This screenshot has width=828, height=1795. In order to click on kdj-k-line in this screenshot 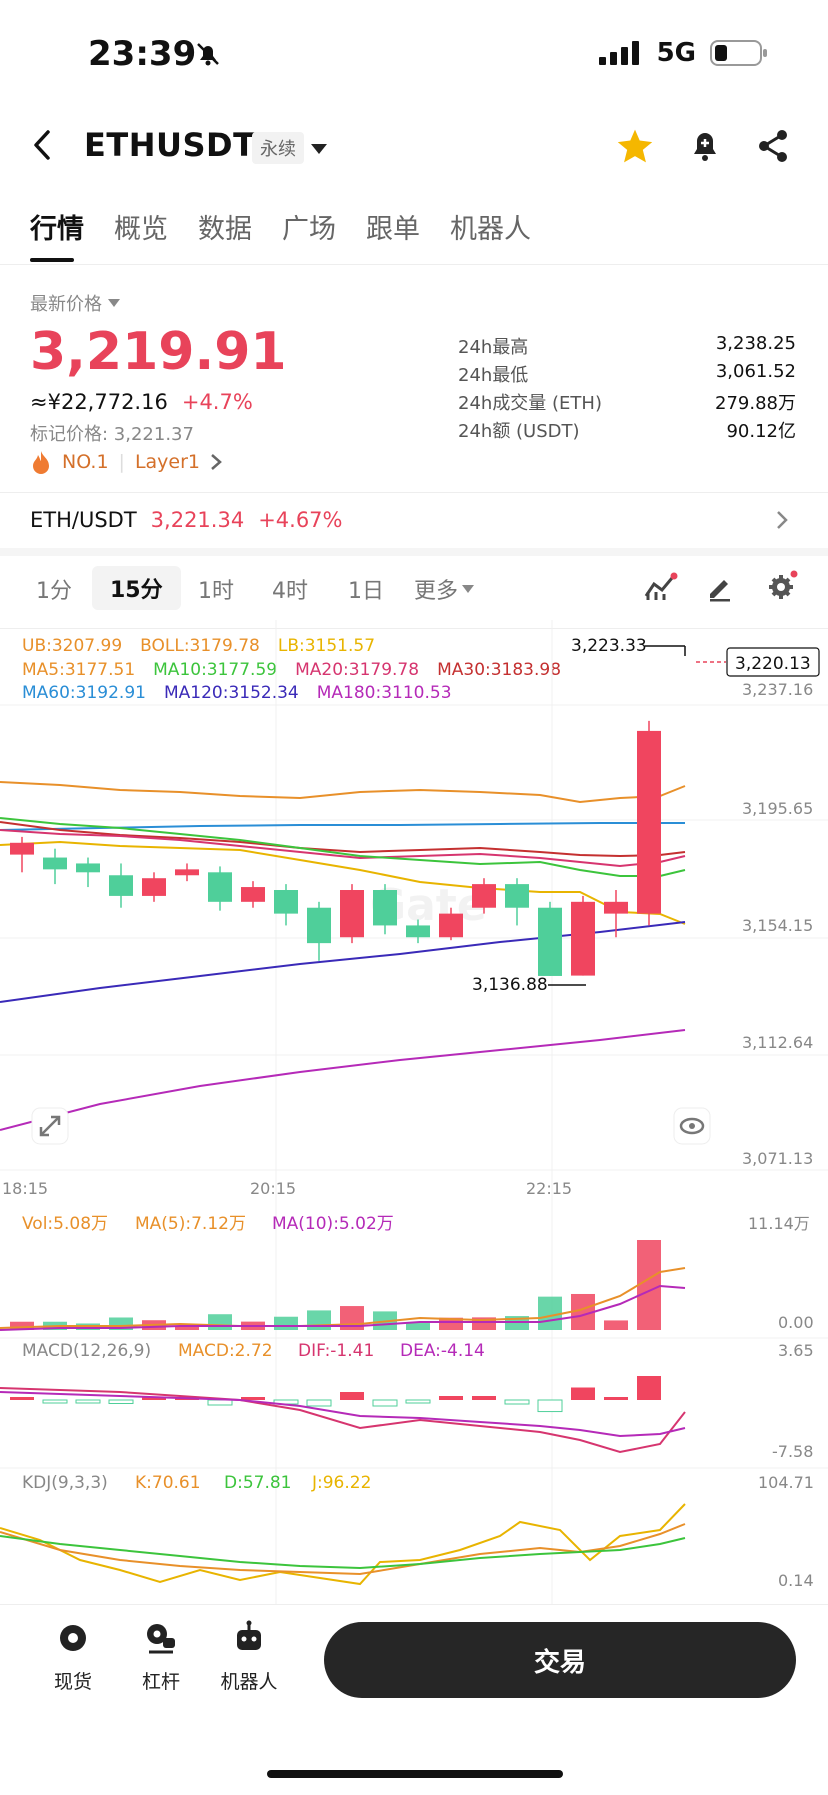, I will do `click(343, 1549)`.